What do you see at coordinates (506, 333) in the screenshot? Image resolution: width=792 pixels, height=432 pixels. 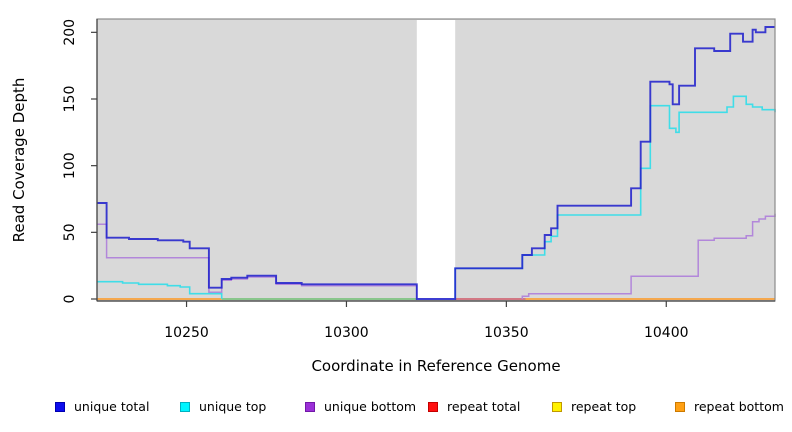 I see `x-tick-label: 10350` at bounding box center [506, 333].